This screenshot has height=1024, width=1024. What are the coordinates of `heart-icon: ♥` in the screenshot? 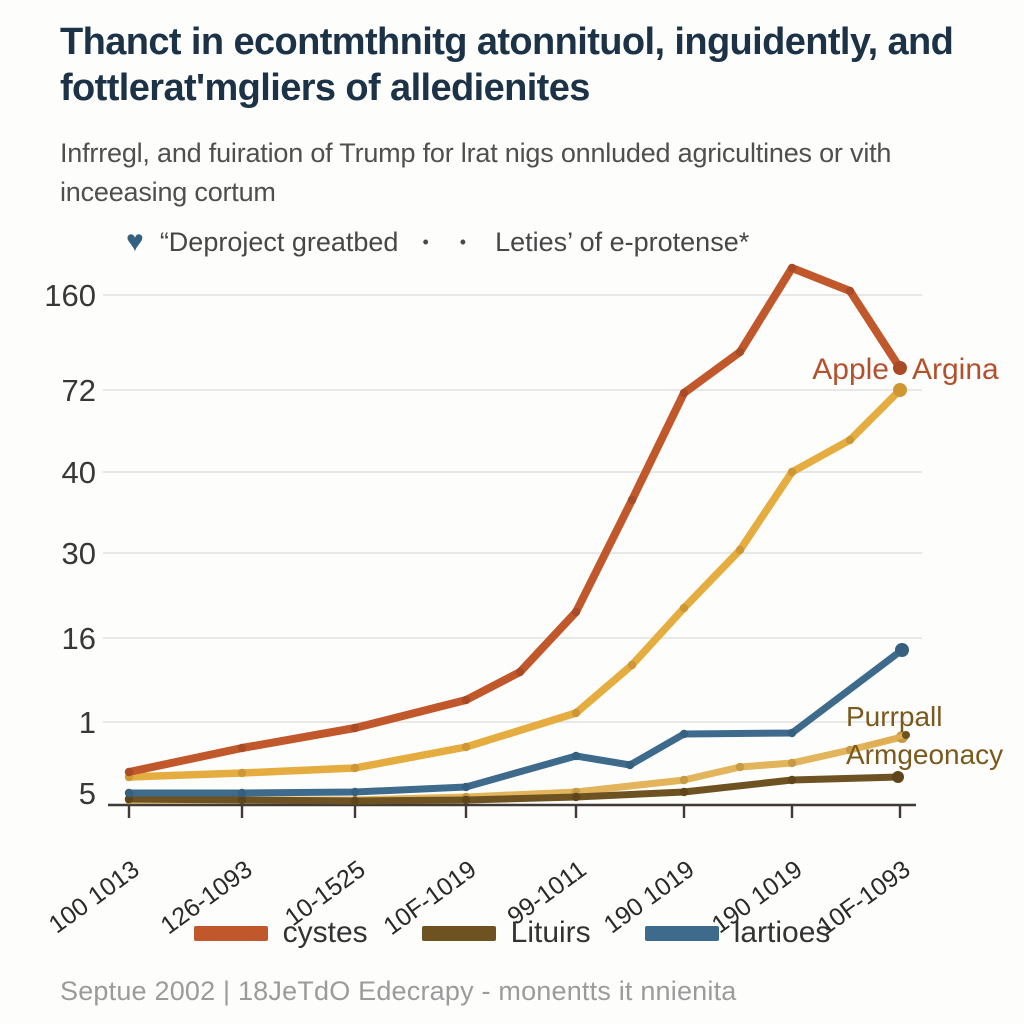 It's located at (135, 241).